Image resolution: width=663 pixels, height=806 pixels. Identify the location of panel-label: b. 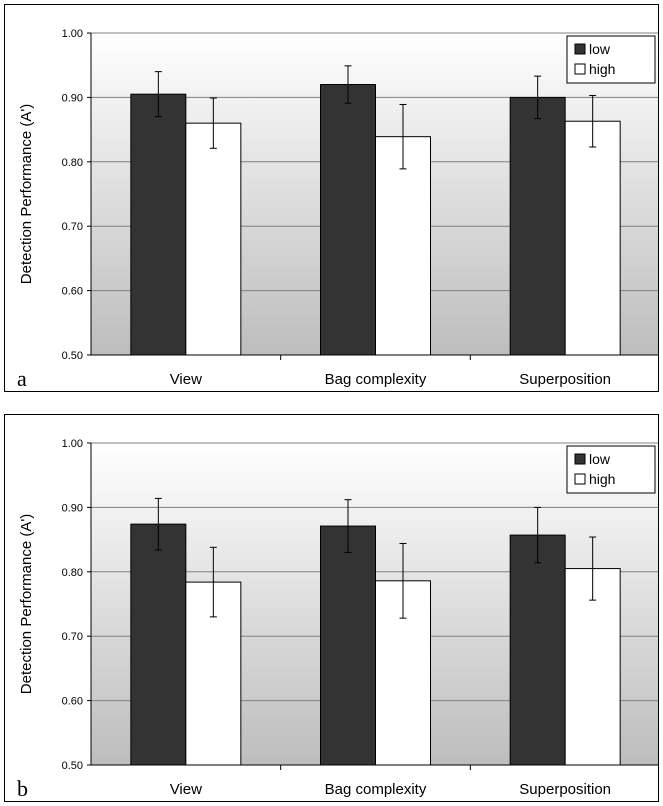
(22, 788).